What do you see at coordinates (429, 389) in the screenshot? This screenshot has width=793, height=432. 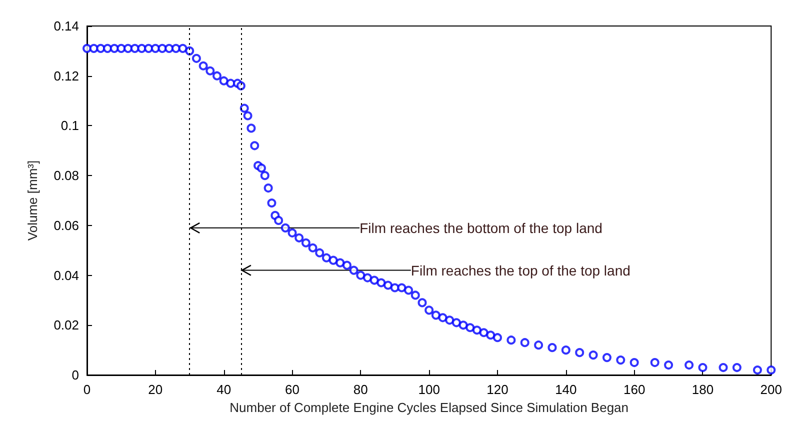 I see `x-tick-label: 100` at bounding box center [429, 389].